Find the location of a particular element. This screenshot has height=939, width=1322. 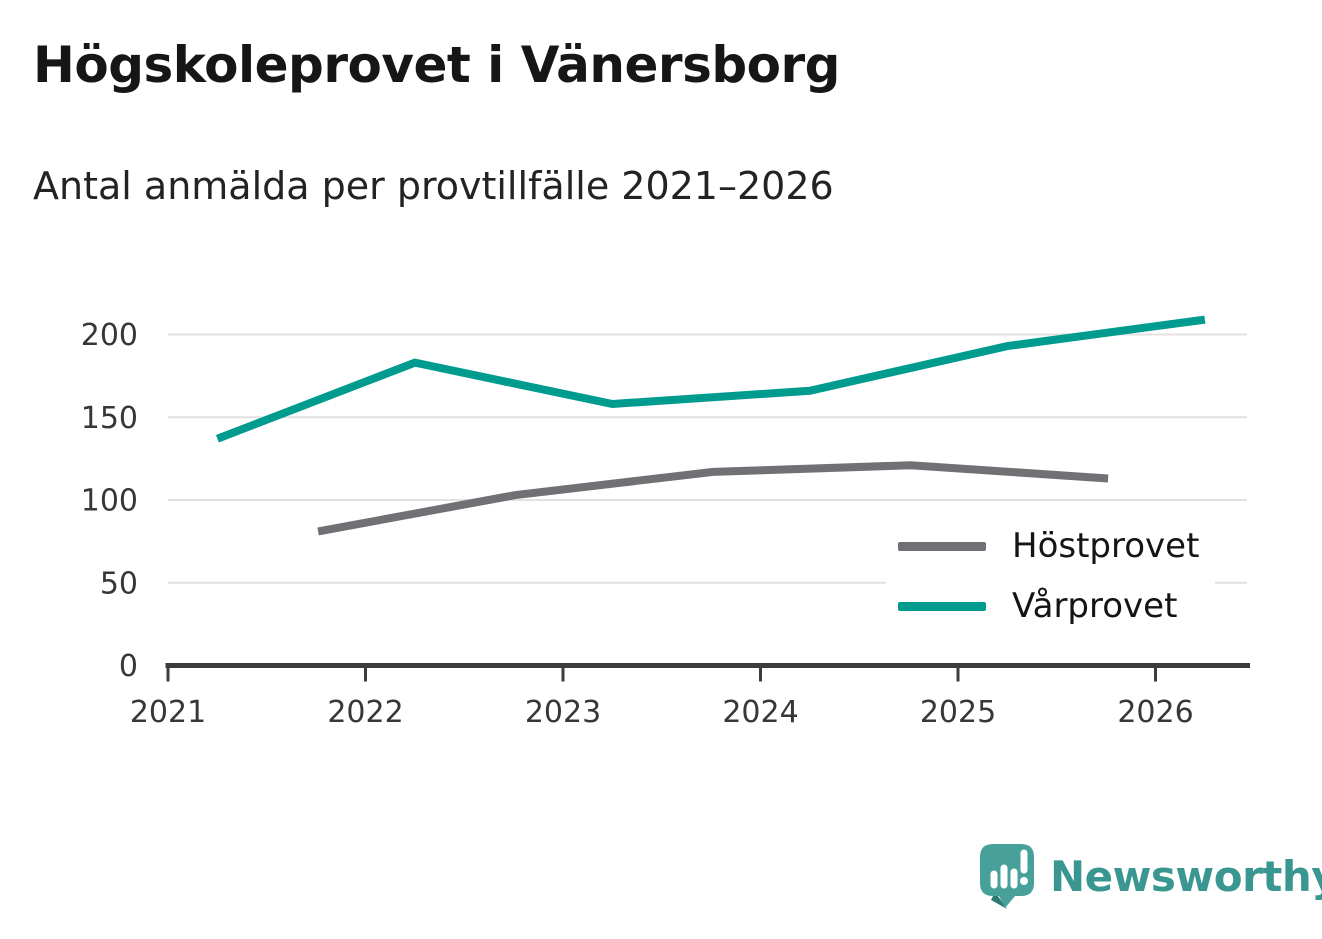

y-tick-label: 150 is located at coordinates (109, 418).